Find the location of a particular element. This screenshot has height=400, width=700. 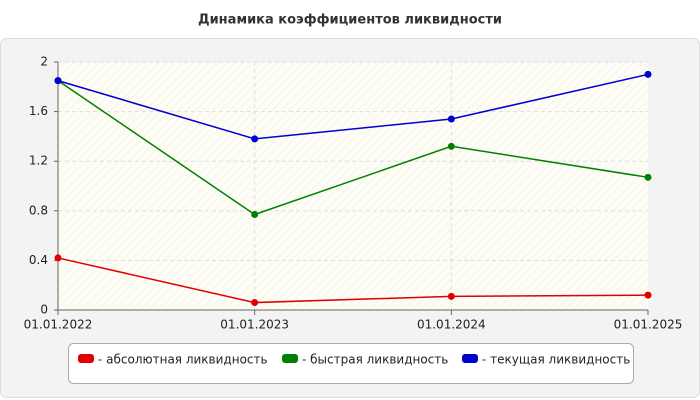

y-tick-label: 1.2 is located at coordinates (38, 161).